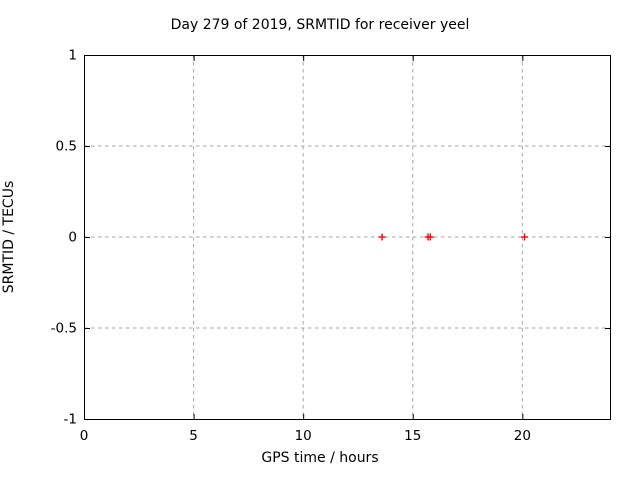 This screenshot has height=480, width=640. Describe the element at coordinates (72, 56) in the screenshot. I see `y-tick-label: 1` at that location.